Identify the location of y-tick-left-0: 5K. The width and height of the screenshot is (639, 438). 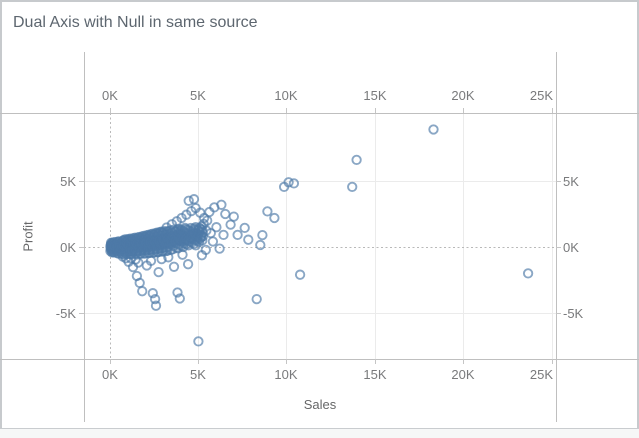
(68, 181).